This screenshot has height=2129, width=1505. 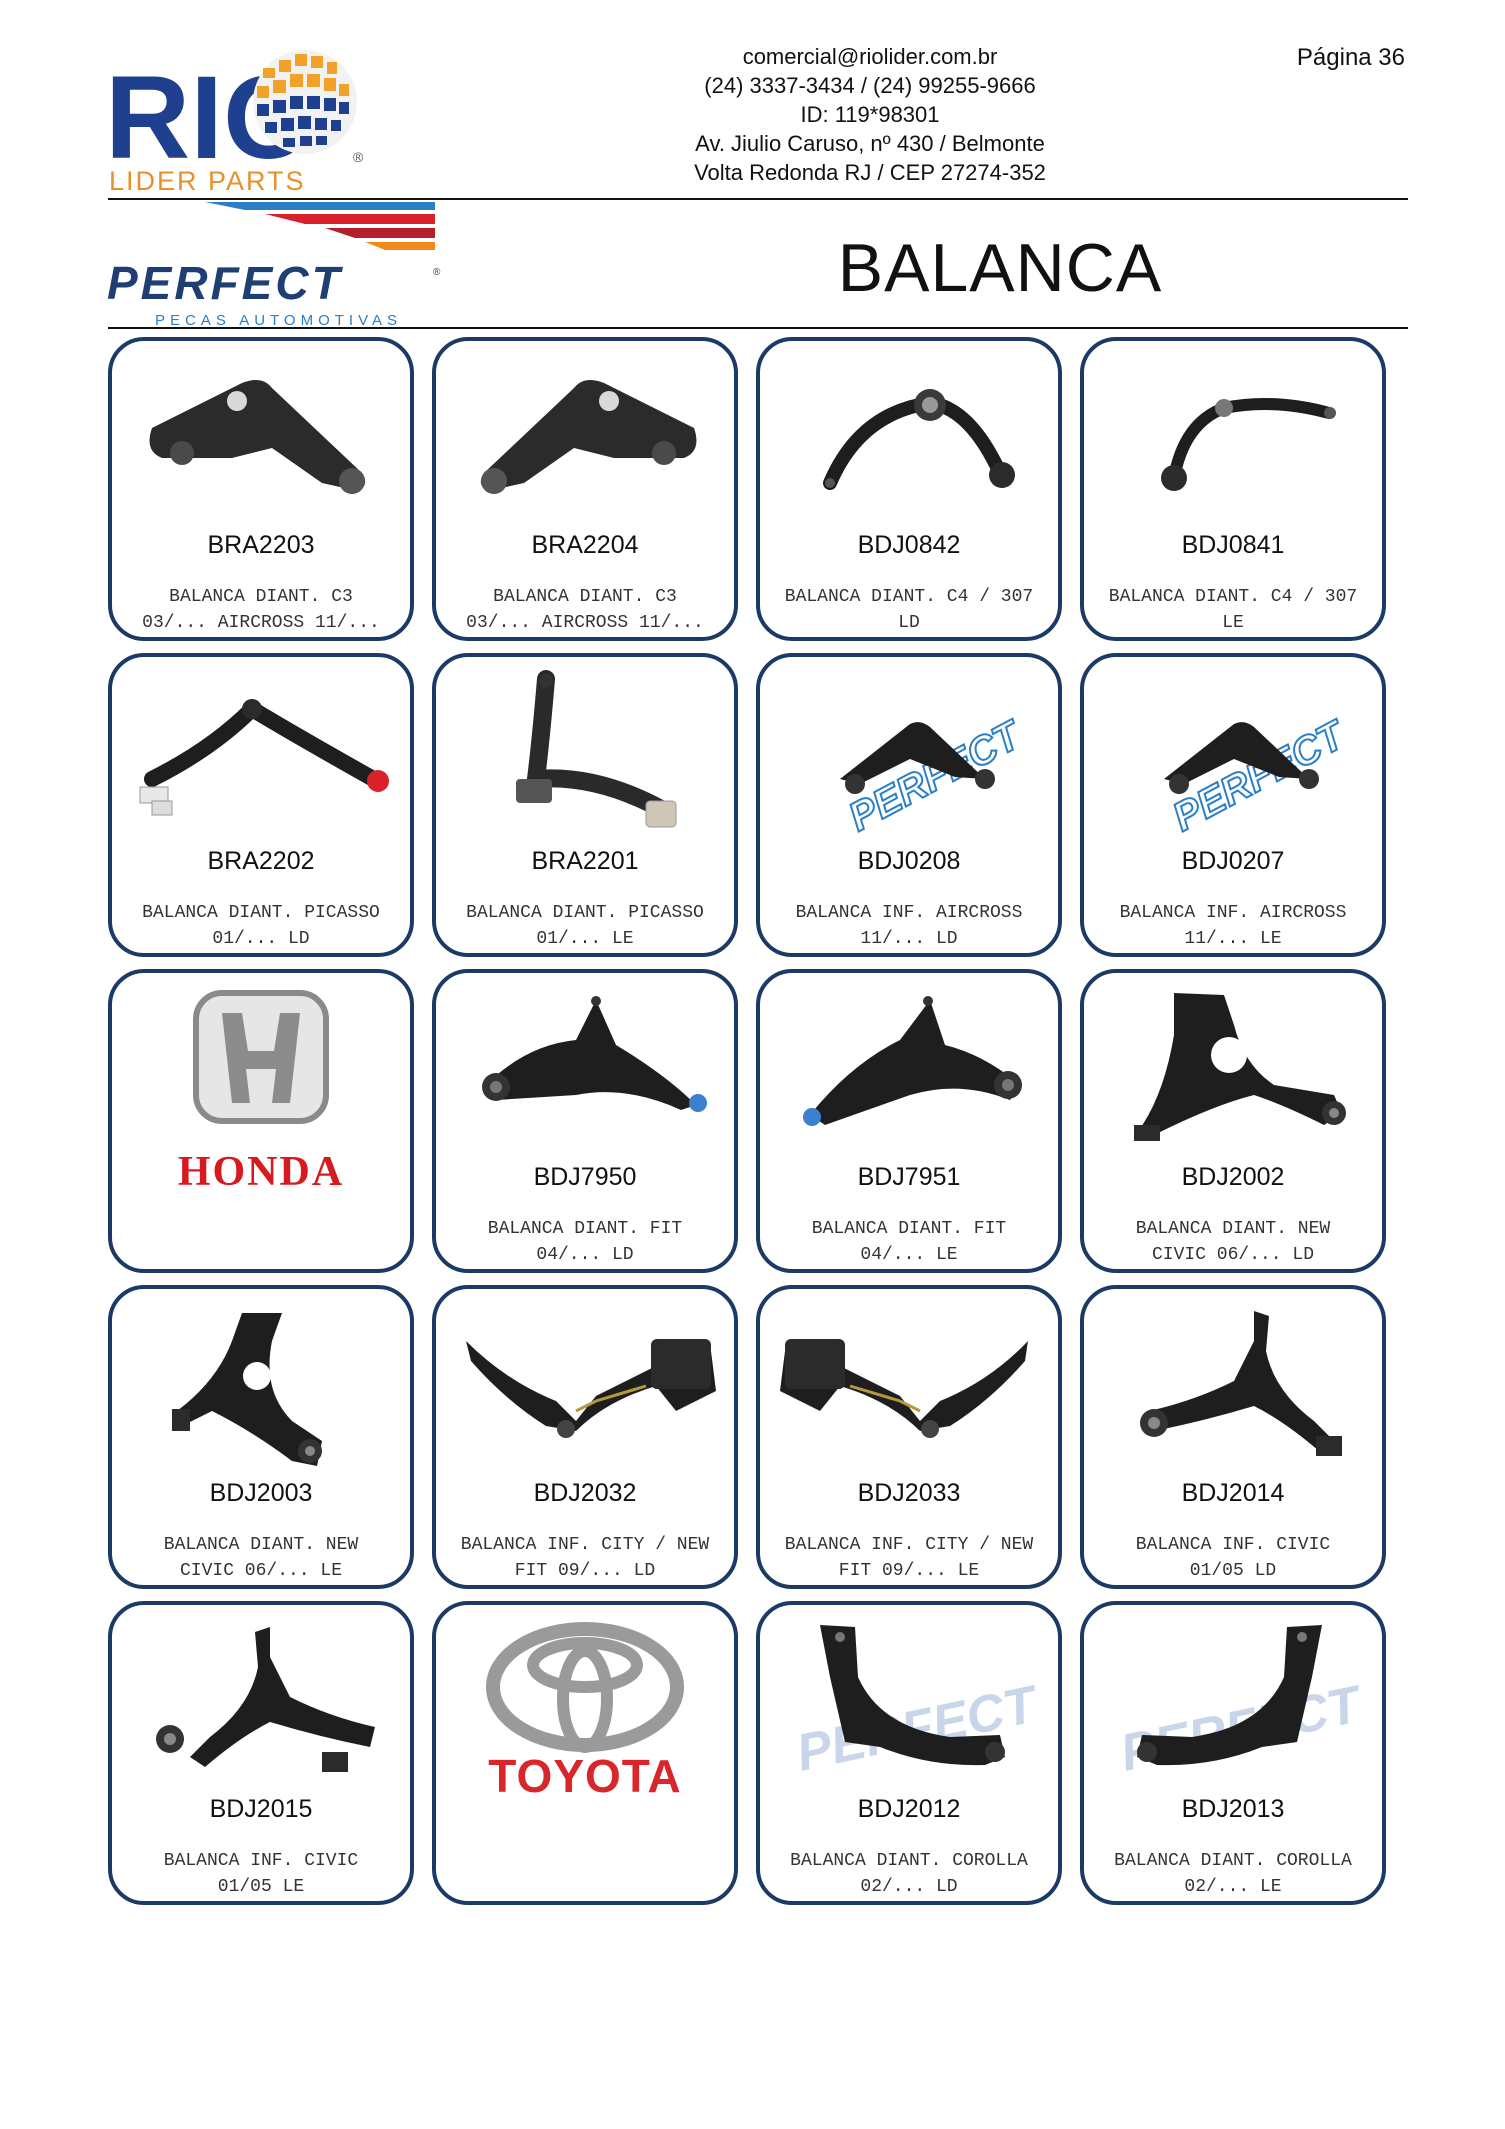 I want to click on product-description: BALANCA INF. CITY / NEW FIT 09/... LD, so click(x=585, y=1558).